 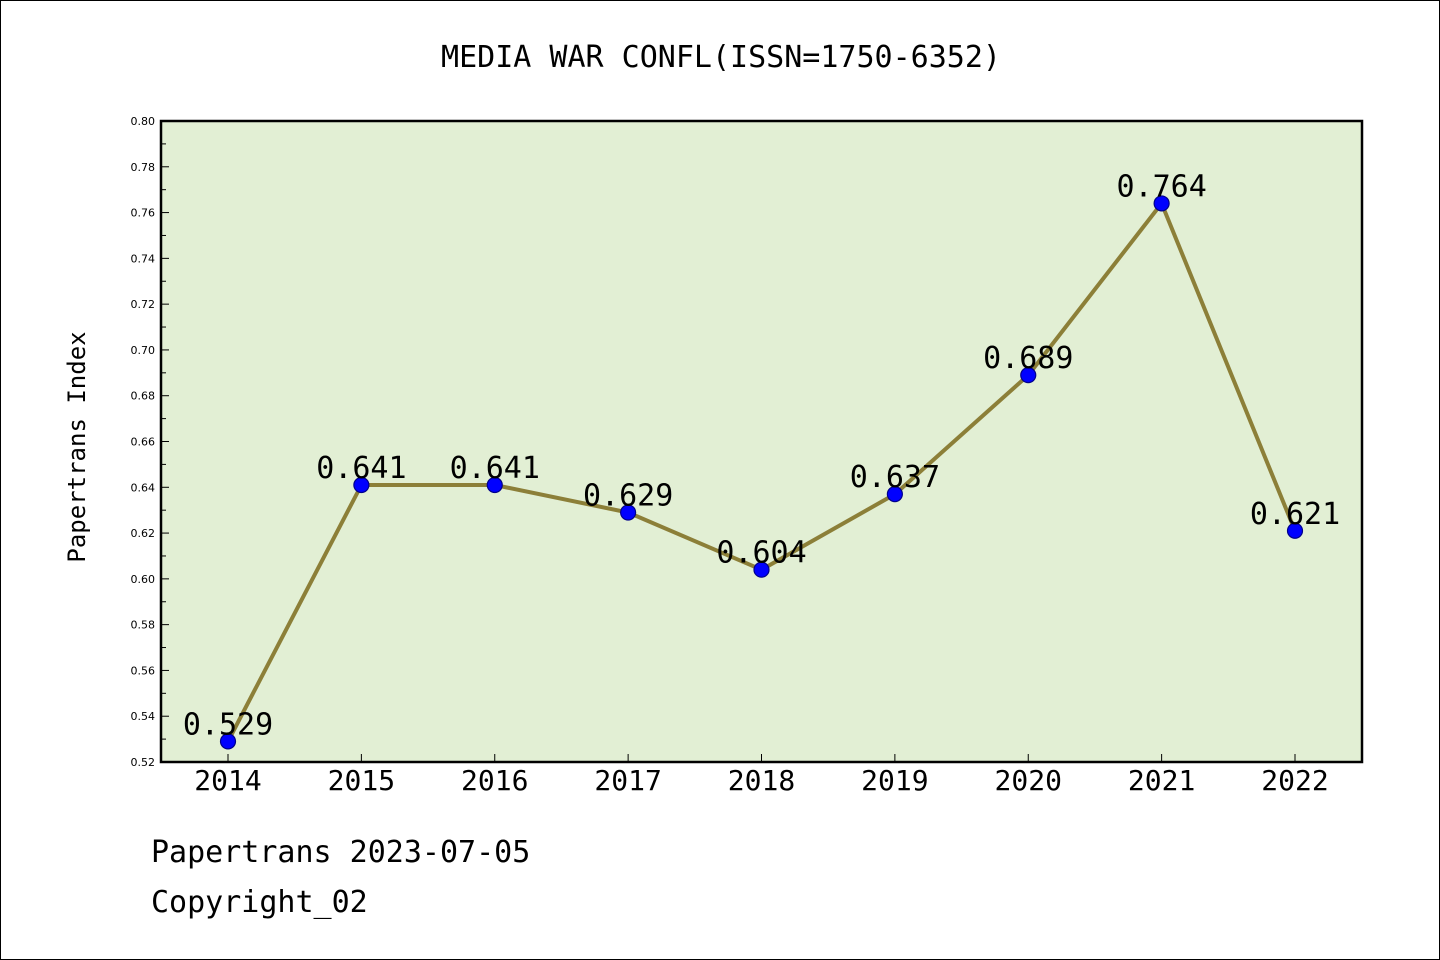 I want to click on x-tick-label: 2014, so click(x=227, y=780).